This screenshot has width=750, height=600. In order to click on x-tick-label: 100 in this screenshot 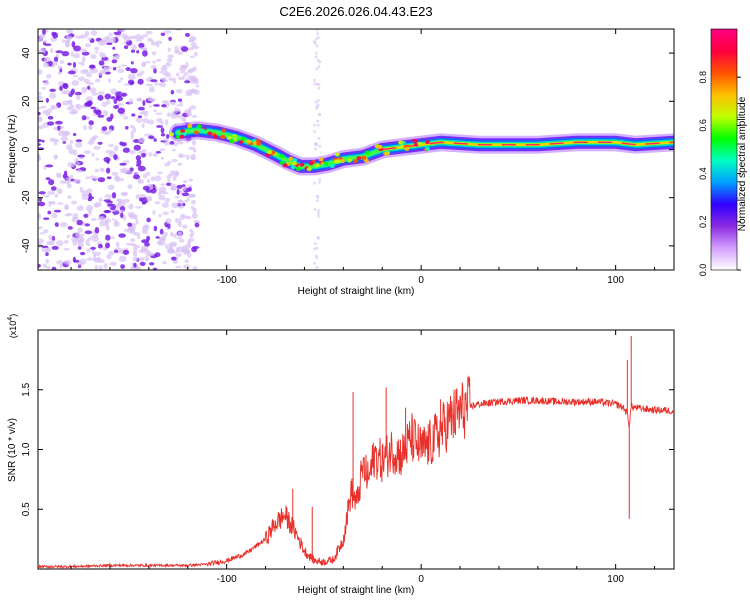, I will do `click(615, 579)`.